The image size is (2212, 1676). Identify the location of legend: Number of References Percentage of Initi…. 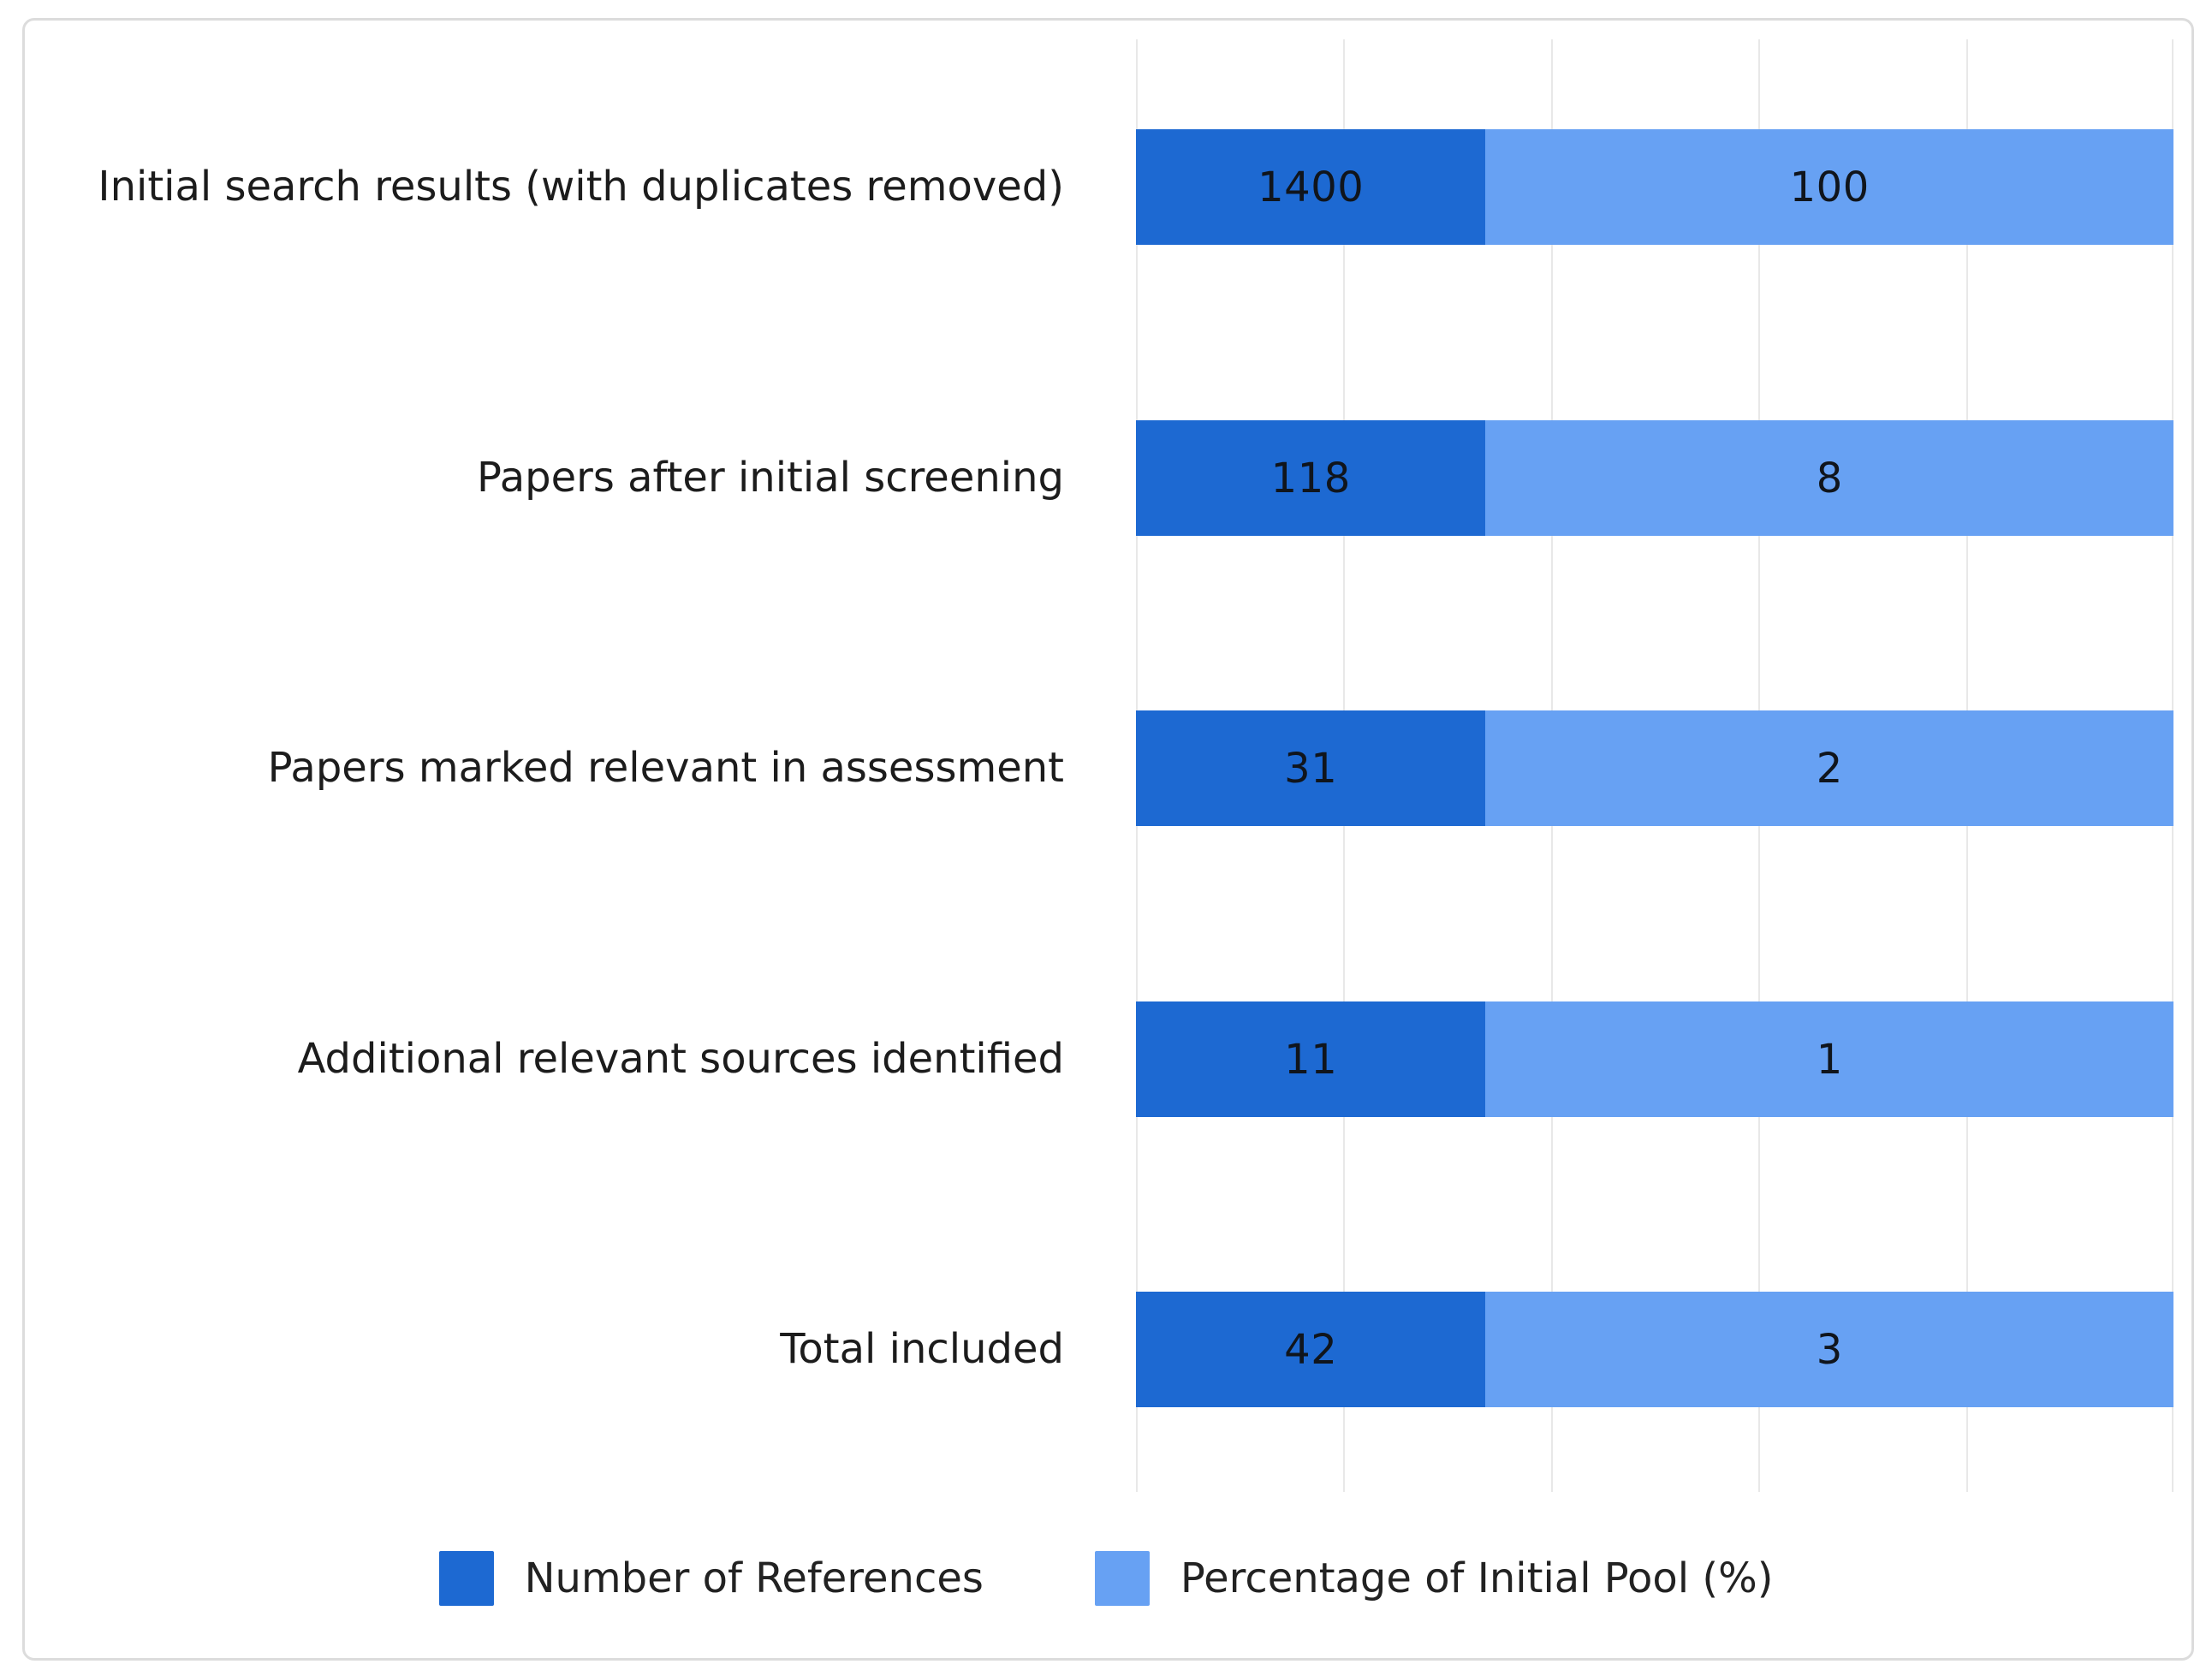
(1106, 1579).